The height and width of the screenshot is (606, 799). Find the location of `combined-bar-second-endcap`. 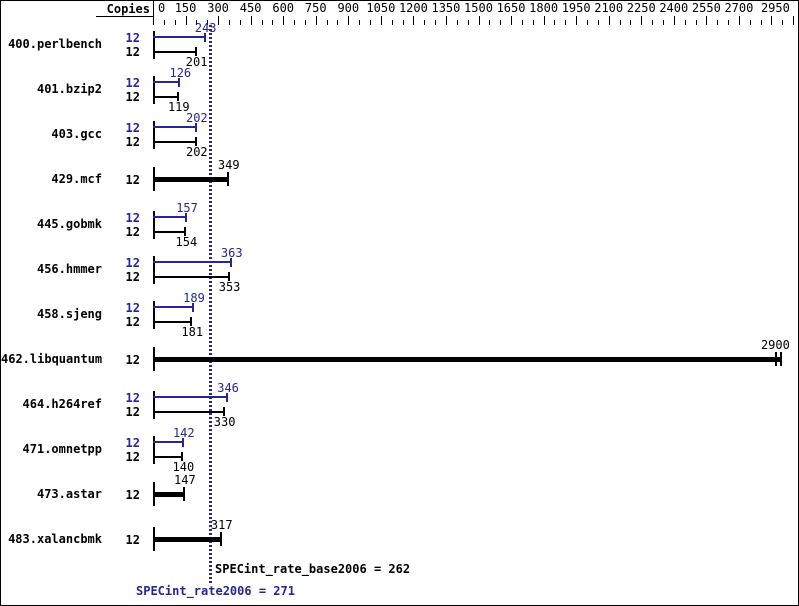

combined-bar-second-endcap is located at coordinates (776, 359).